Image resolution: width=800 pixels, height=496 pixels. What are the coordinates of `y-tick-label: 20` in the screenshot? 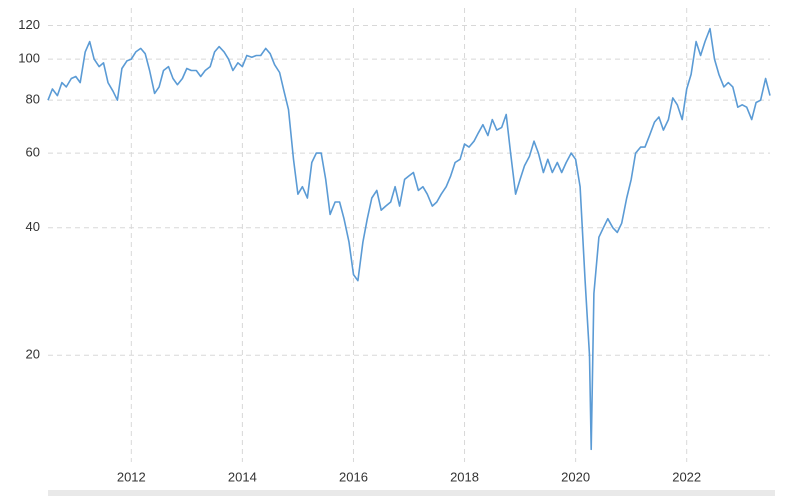 It's located at (33, 354).